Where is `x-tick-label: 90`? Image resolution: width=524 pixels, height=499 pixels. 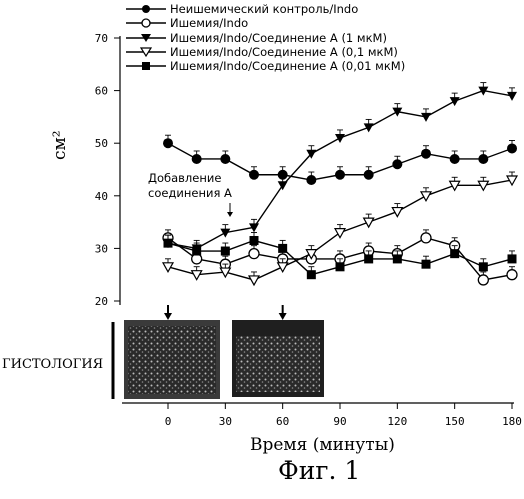
x-tick-label: 90 is located at coordinates (339, 421).